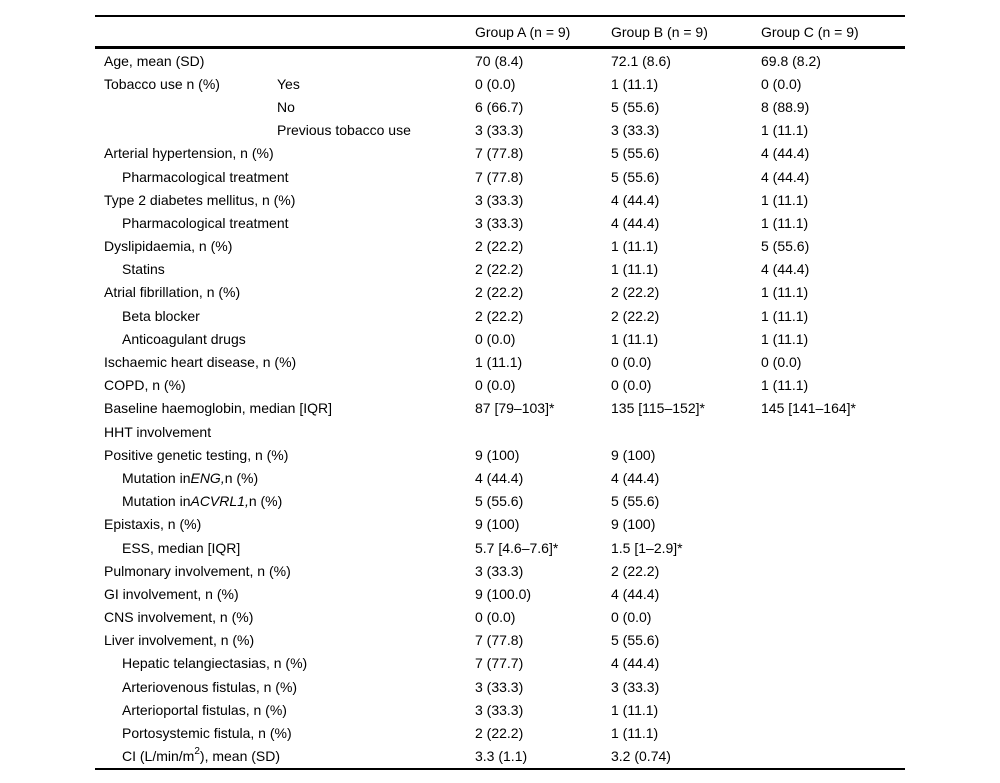 The height and width of the screenshot is (783, 1000). What do you see at coordinates (785, 106) in the screenshot?
I see `cell-group-c: 8 (88.9)` at bounding box center [785, 106].